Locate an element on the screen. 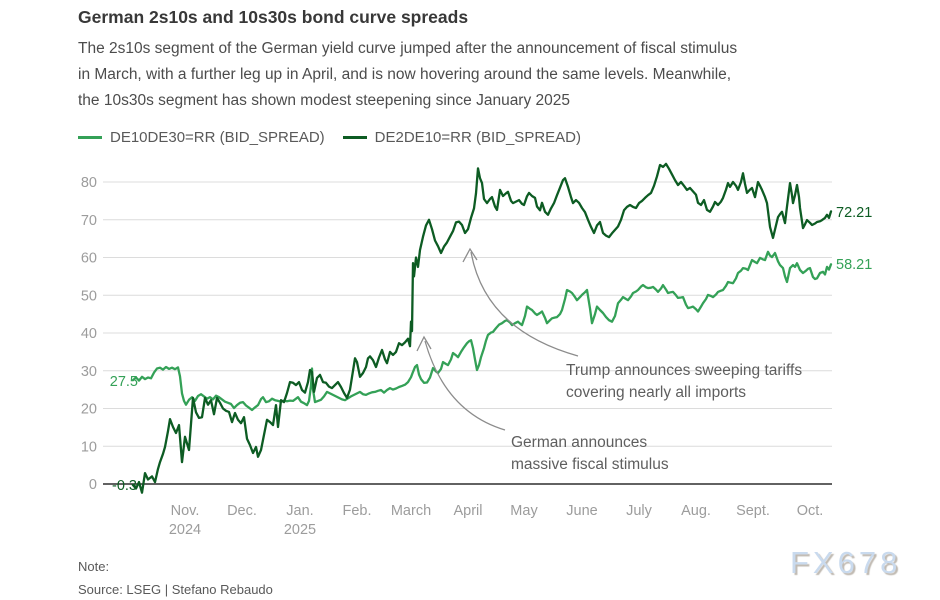 This screenshot has height=600, width=940. y-axis-labels-group: 0 10 20 30 40 50 60 70 80 is located at coordinates (89, 334).